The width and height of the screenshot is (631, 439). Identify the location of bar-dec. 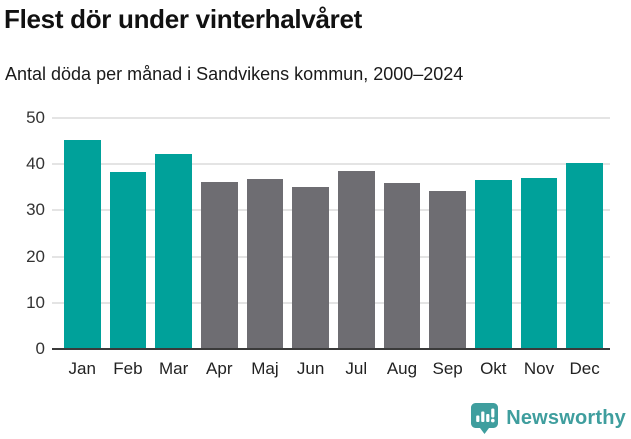
(584, 255).